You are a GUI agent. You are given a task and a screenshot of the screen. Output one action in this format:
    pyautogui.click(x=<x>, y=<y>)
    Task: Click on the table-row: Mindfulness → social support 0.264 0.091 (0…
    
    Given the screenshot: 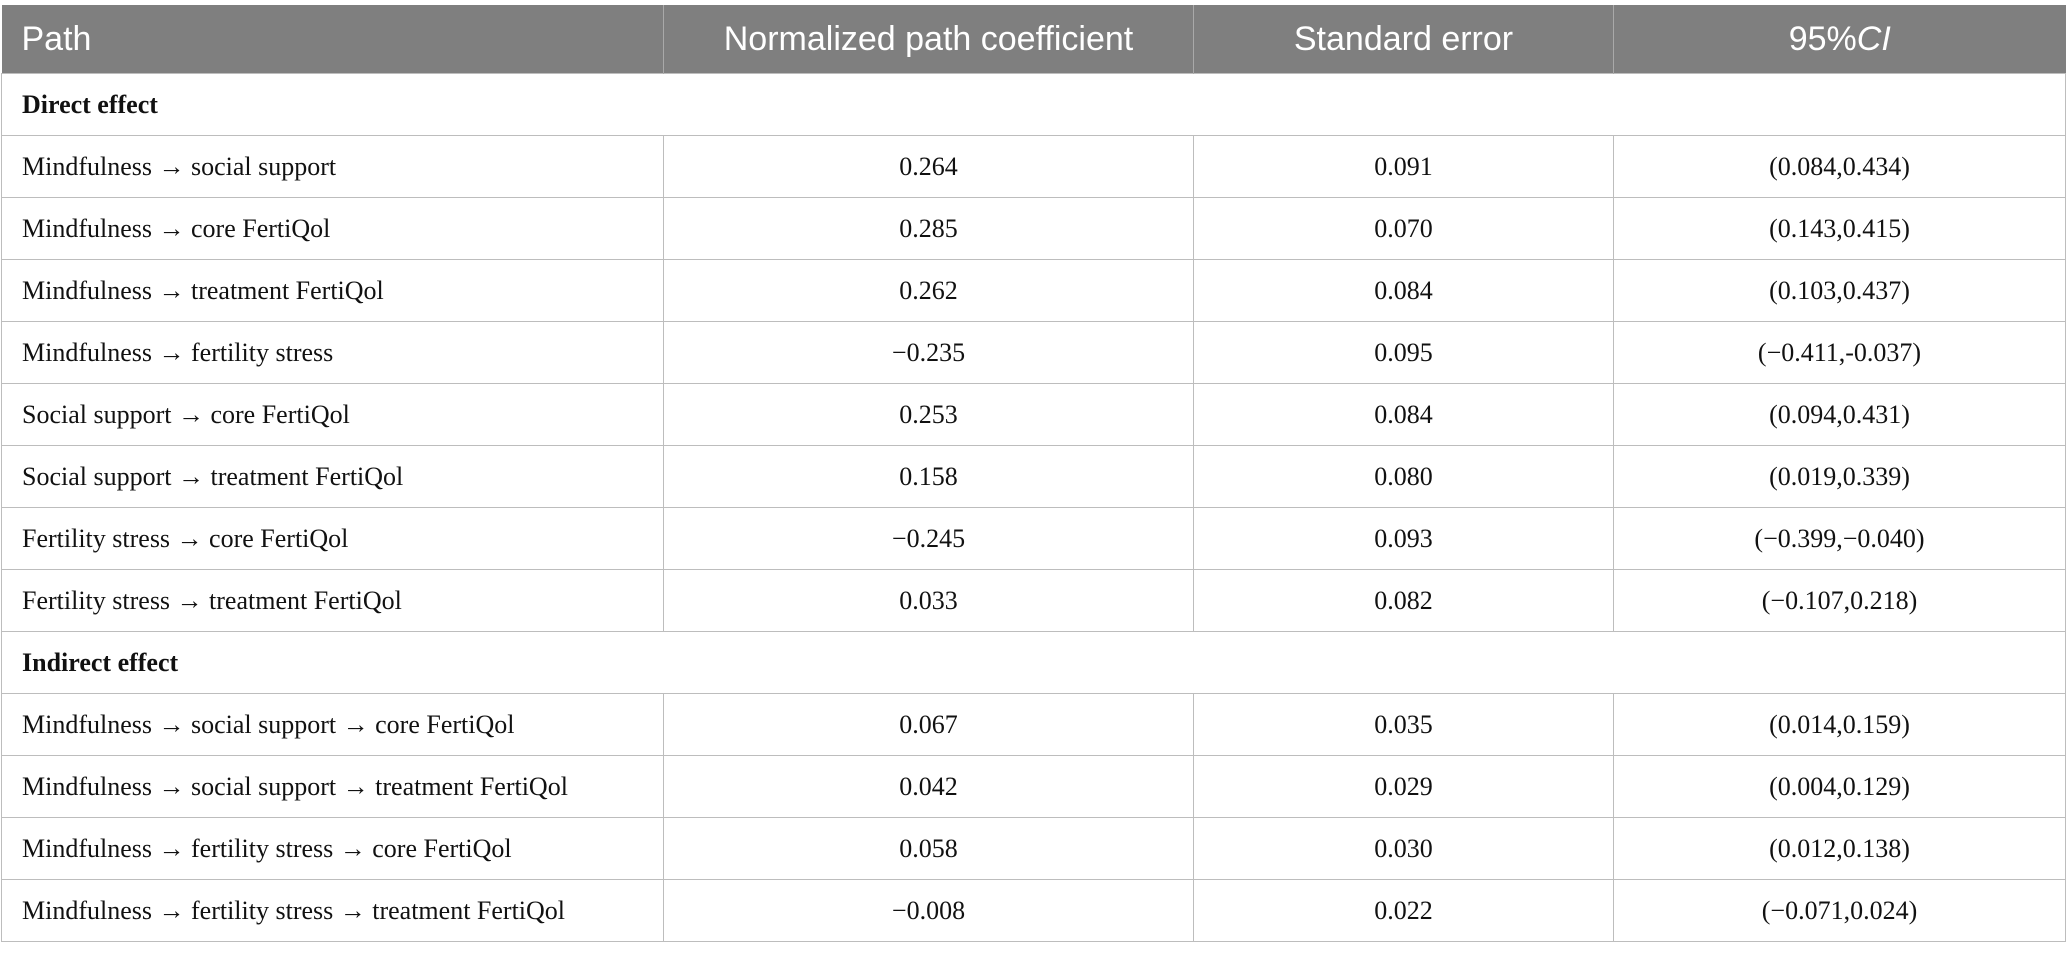 What is the action you would take?
    pyautogui.click(x=1033, y=166)
    